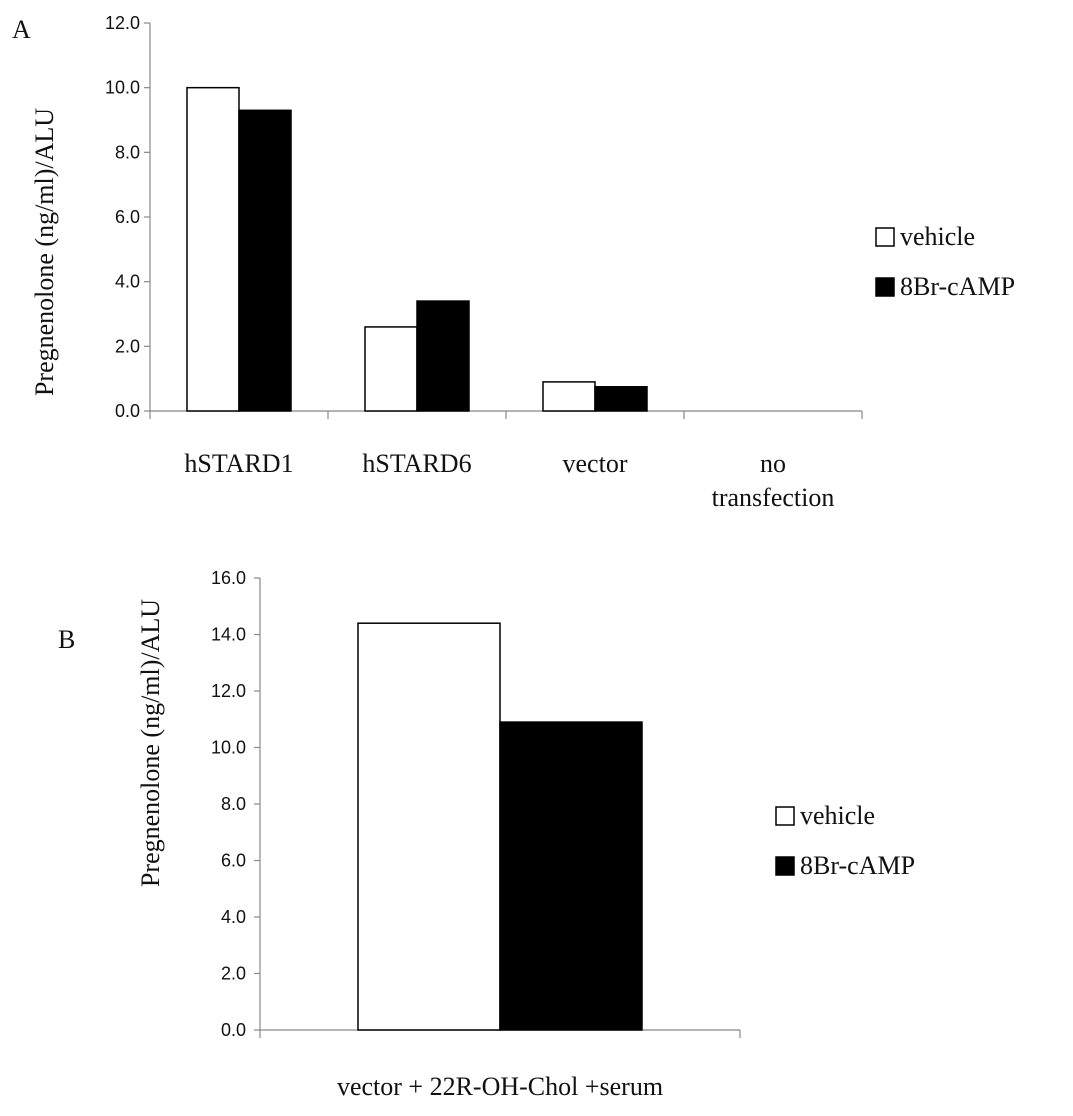 This screenshot has height=1116, width=1073. What do you see at coordinates (238, 463) in the screenshot?
I see `x-category-label: hSTARD1` at bounding box center [238, 463].